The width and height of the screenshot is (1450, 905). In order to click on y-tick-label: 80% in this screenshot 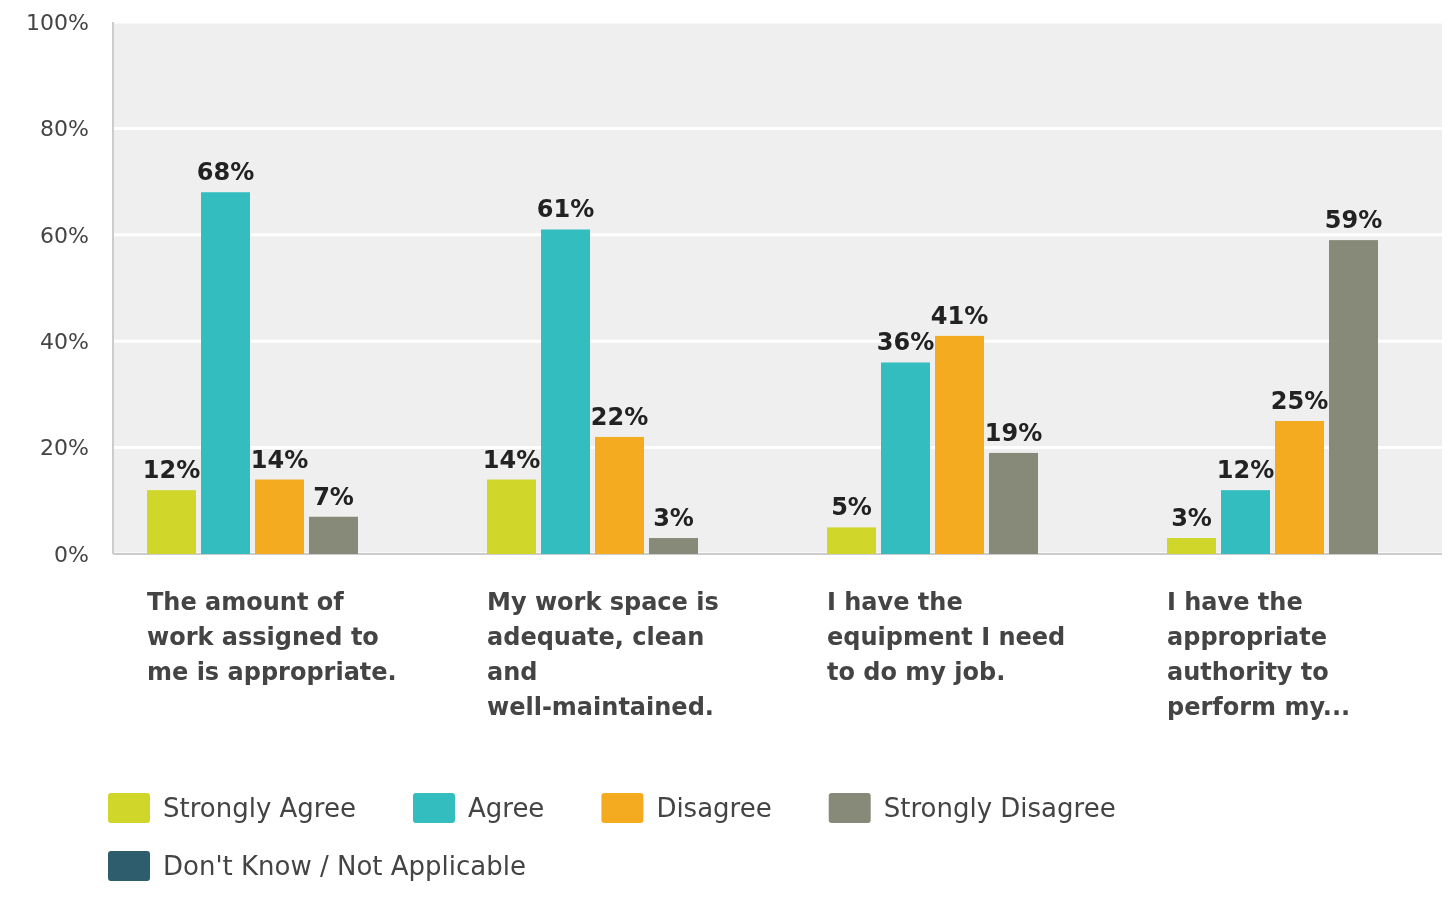, I will do `click(64, 129)`.